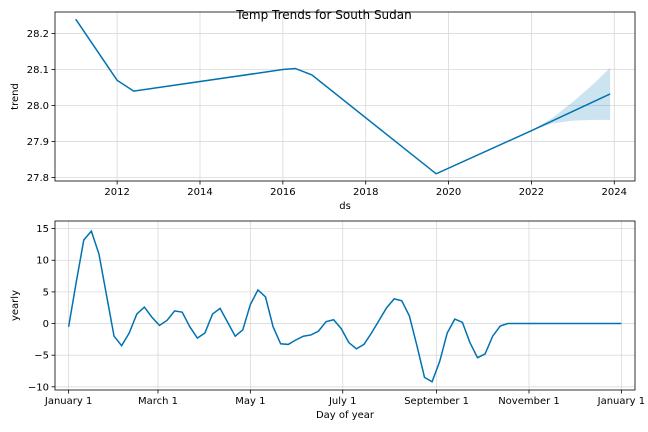  What do you see at coordinates (345, 206) in the screenshot?
I see `trend-x-axis-label: ds` at bounding box center [345, 206].